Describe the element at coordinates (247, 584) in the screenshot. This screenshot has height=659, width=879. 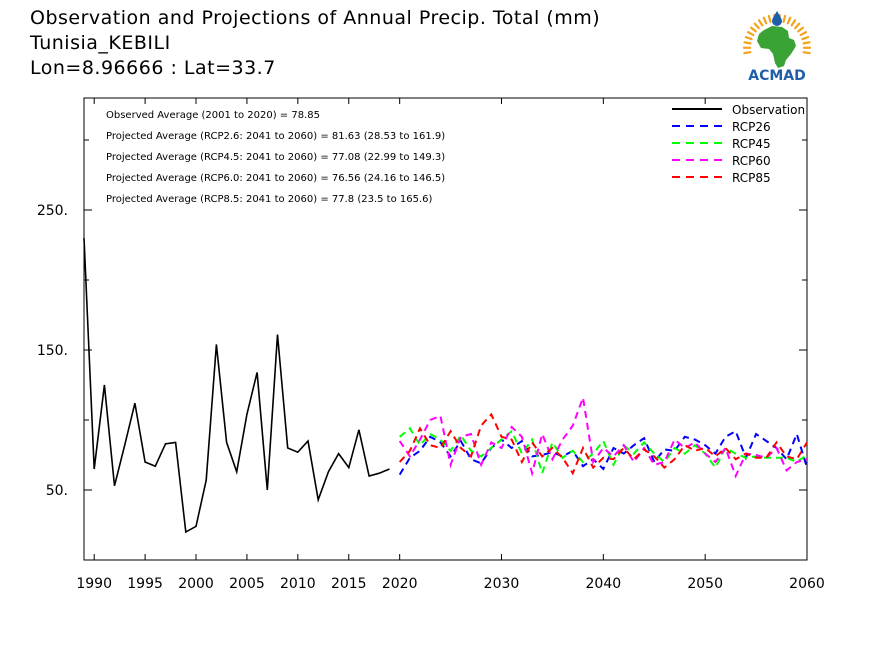
I see `x-tick-label: 2005` at that location.